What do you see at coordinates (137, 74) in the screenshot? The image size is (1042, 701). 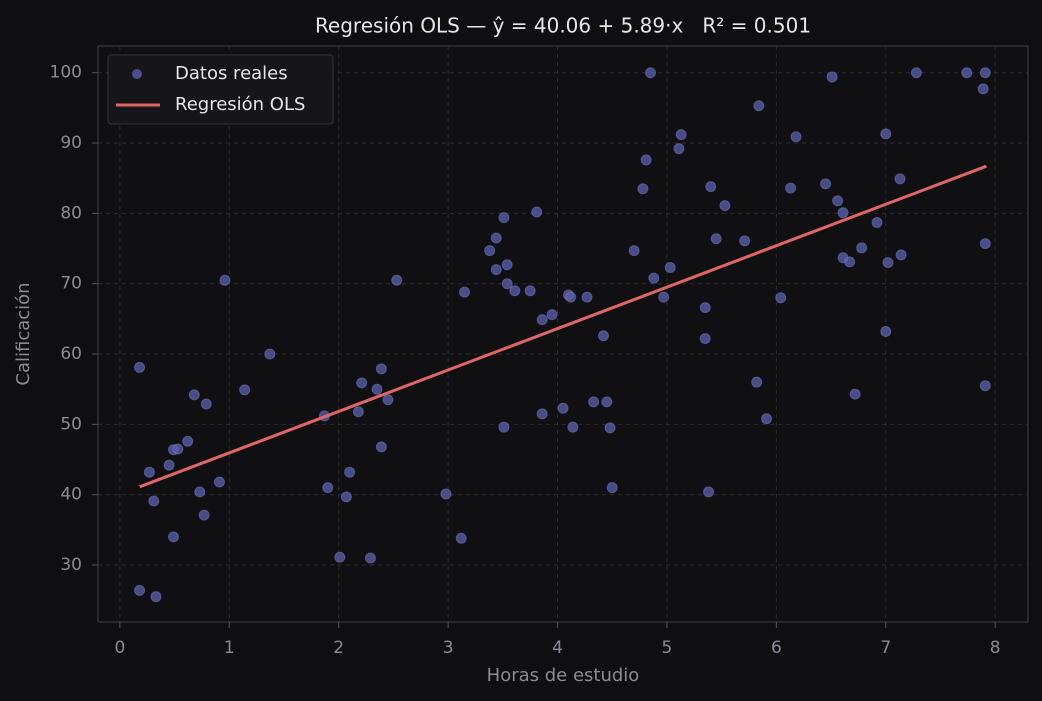 I see `legend-marker` at bounding box center [137, 74].